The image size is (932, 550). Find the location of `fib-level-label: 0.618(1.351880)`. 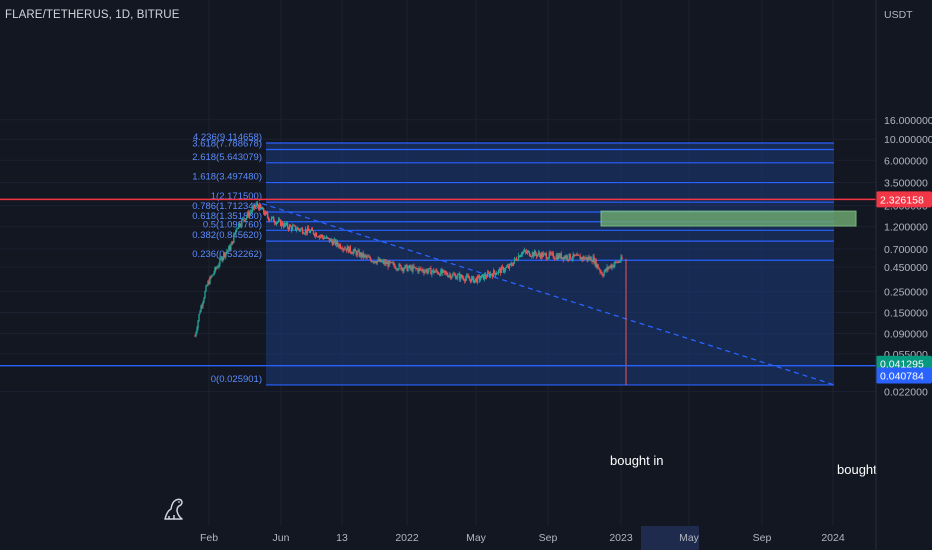

fib-level-label: 0.618(1.351880) is located at coordinates (227, 216).